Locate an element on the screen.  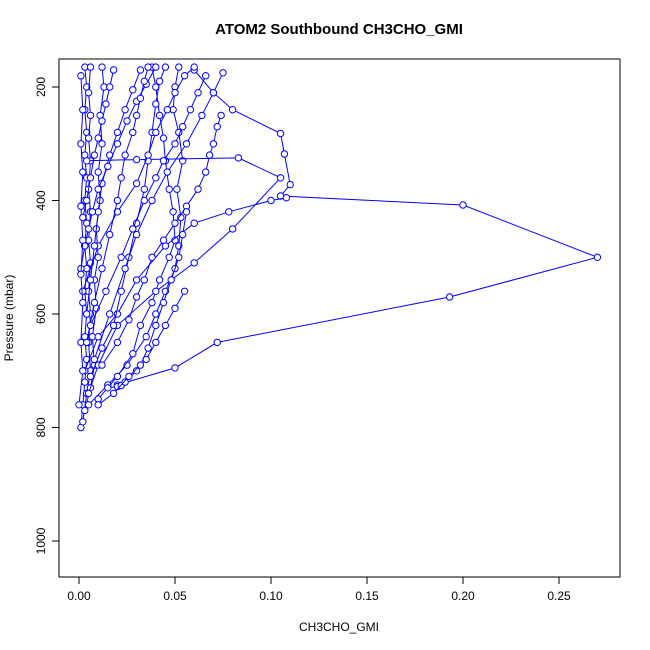
y-tick-label: 200 is located at coordinates (41, 87).